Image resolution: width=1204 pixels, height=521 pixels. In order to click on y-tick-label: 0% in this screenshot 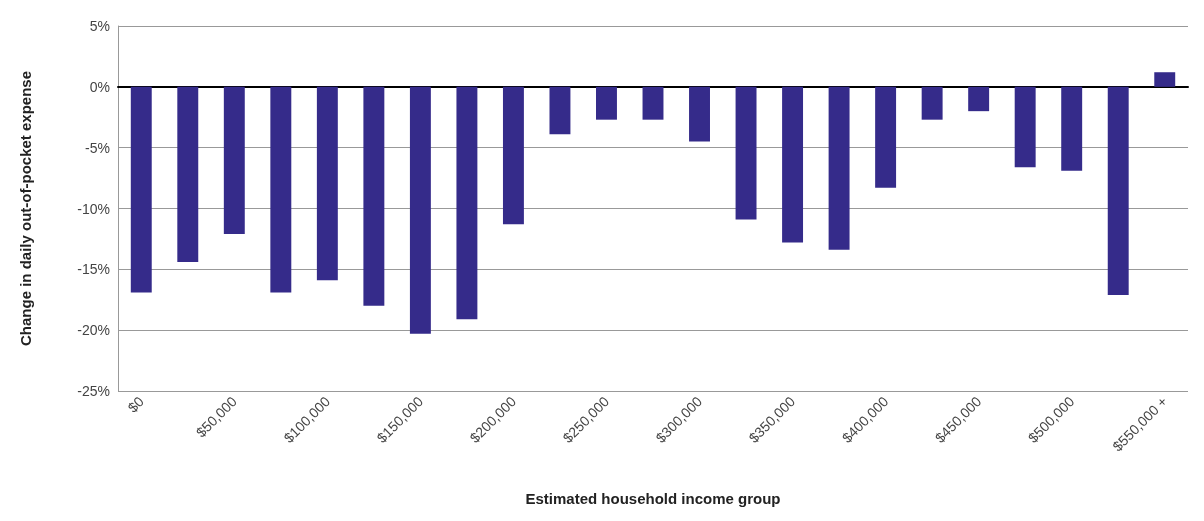, I will do `click(99, 86)`.